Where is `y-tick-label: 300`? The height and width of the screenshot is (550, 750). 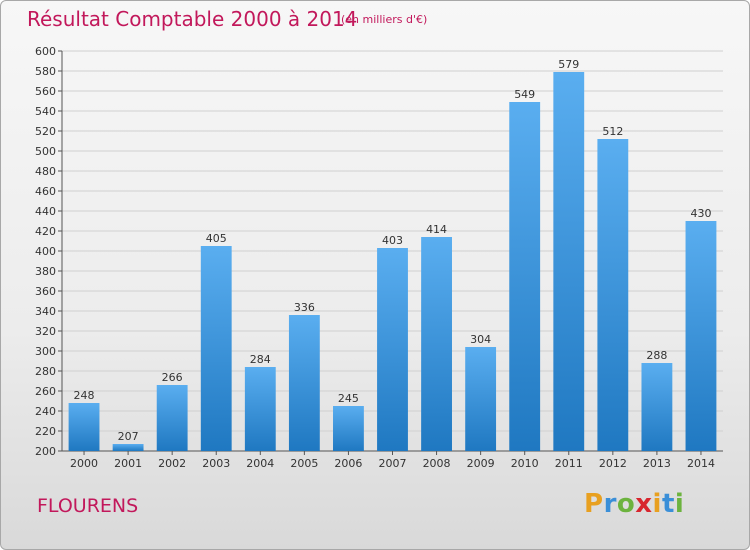
y-tick-label: 300 is located at coordinates (45, 351).